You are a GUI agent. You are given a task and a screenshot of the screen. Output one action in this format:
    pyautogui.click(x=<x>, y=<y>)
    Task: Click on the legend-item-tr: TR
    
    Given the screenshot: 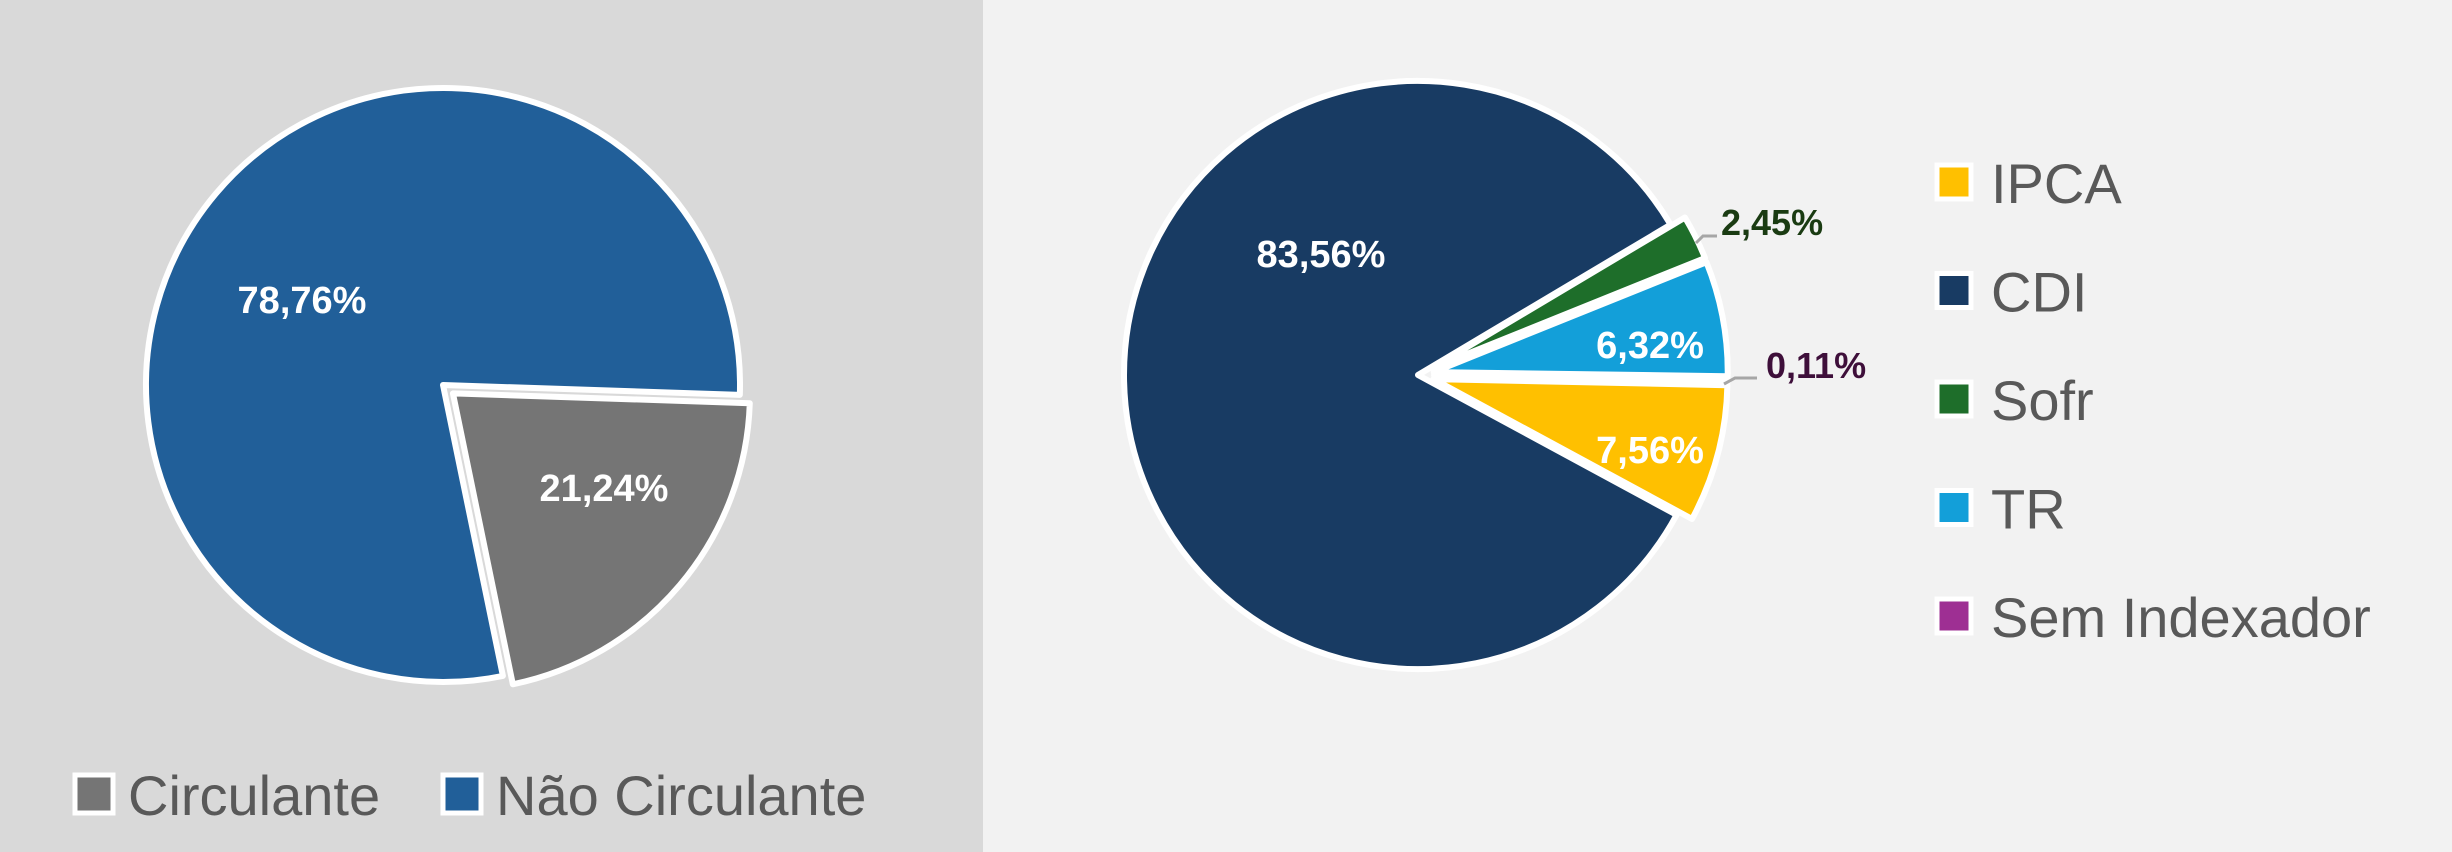 What is the action you would take?
    pyautogui.click(x=2000, y=509)
    